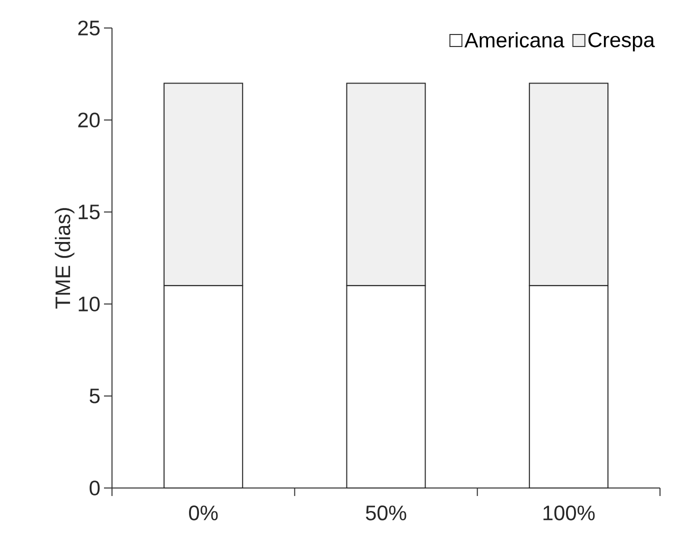 This screenshot has width=678, height=537. What do you see at coordinates (95, 396) in the screenshot?
I see `y-tick-label: 5` at bounding box center [95, 396].